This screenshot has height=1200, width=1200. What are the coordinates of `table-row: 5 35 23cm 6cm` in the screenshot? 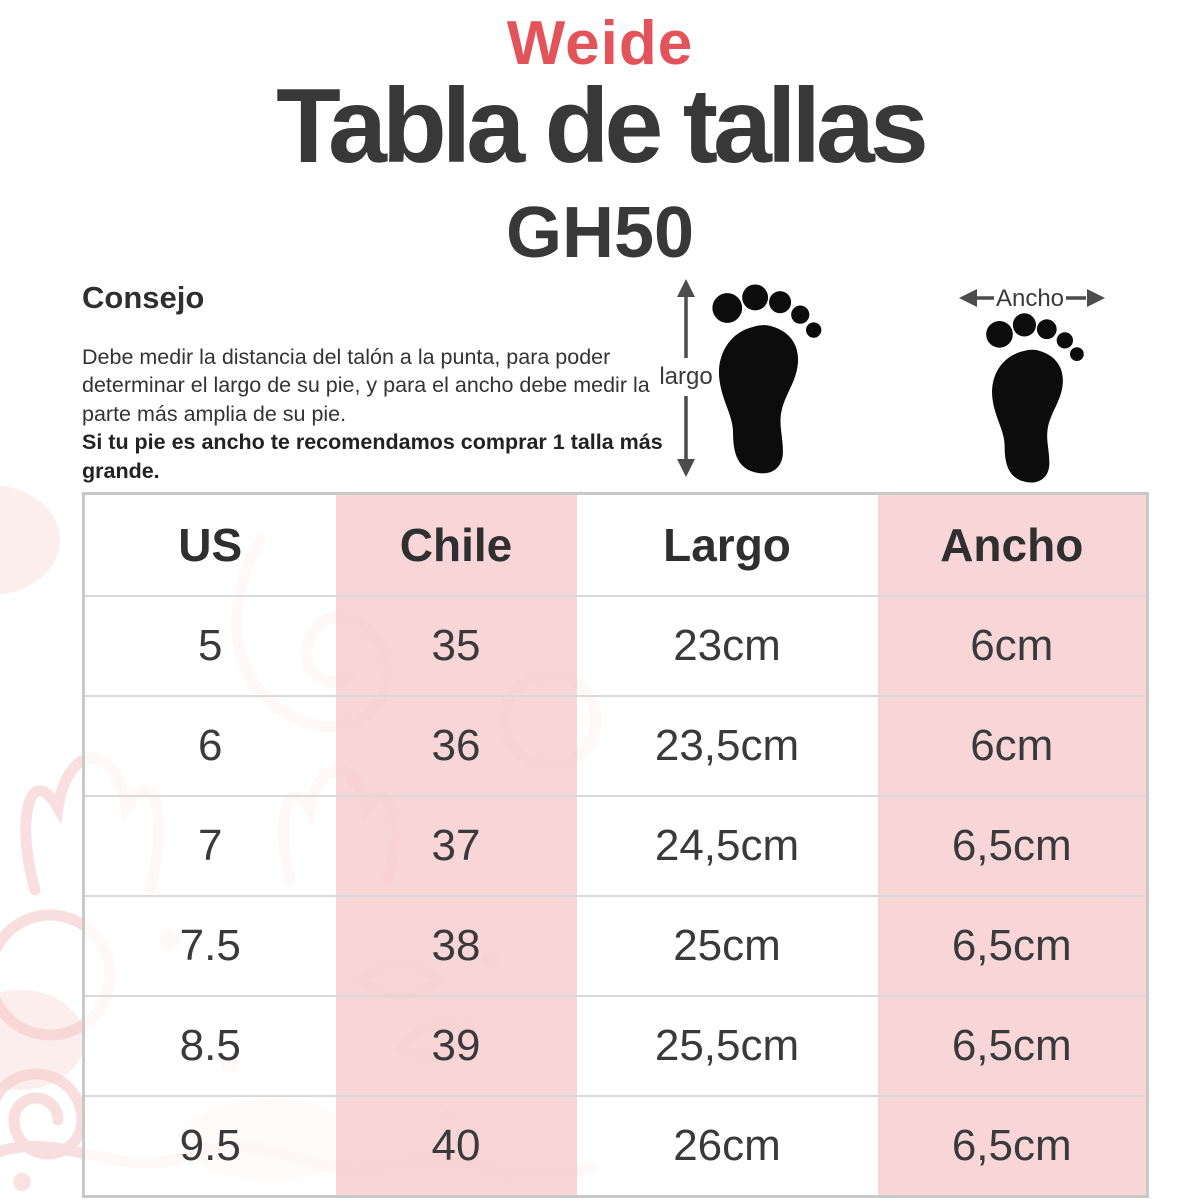 It's located at (615, 645).